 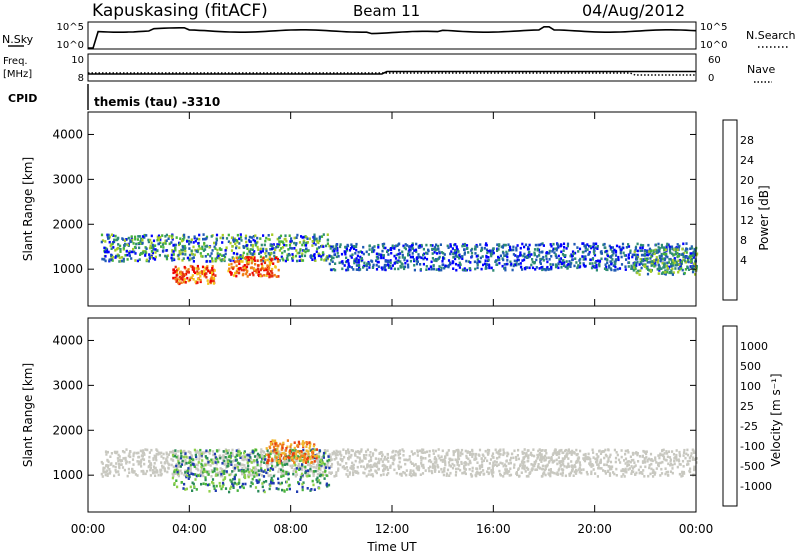 What do you see at coordinates (711, 78) in the screenshot?
I see `nave-tick-bottom: 0` at bounding box center [711, 78].